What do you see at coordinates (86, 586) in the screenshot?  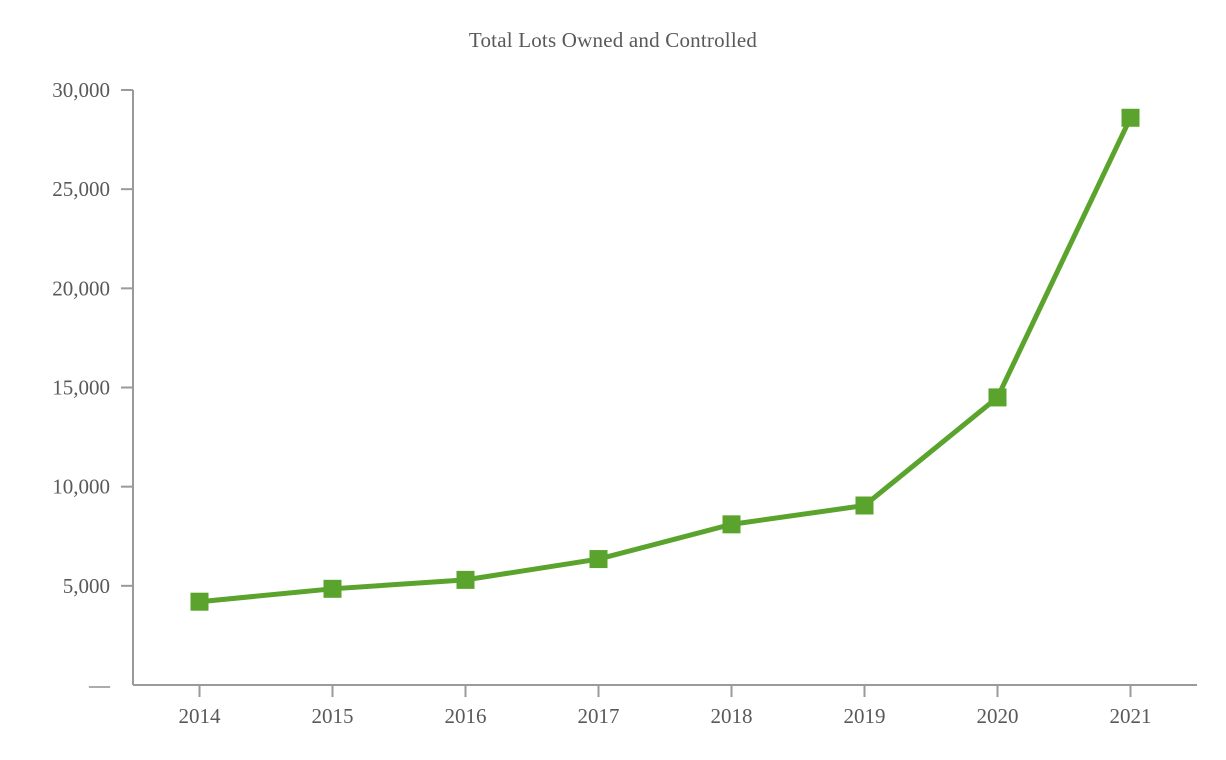 I see `y-tick-label: 5,000` at bounding box center [86, 586].